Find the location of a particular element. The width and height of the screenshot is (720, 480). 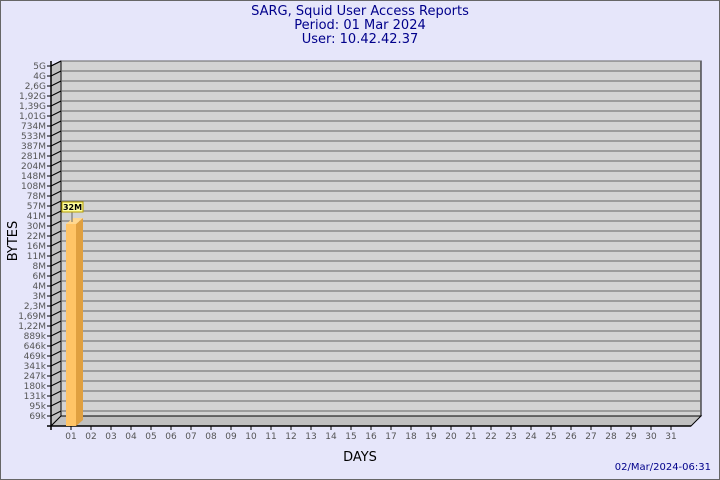

y-tick-label: 180k is located at coordinates (35, 387).